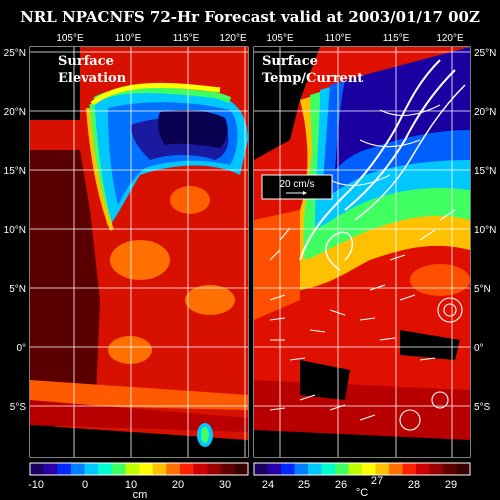 This screenshot has width=500, height=500. Describe the element at coordinates (131, 485) in the screenshot. I see `colorbar-tick-label: 10` at that location.